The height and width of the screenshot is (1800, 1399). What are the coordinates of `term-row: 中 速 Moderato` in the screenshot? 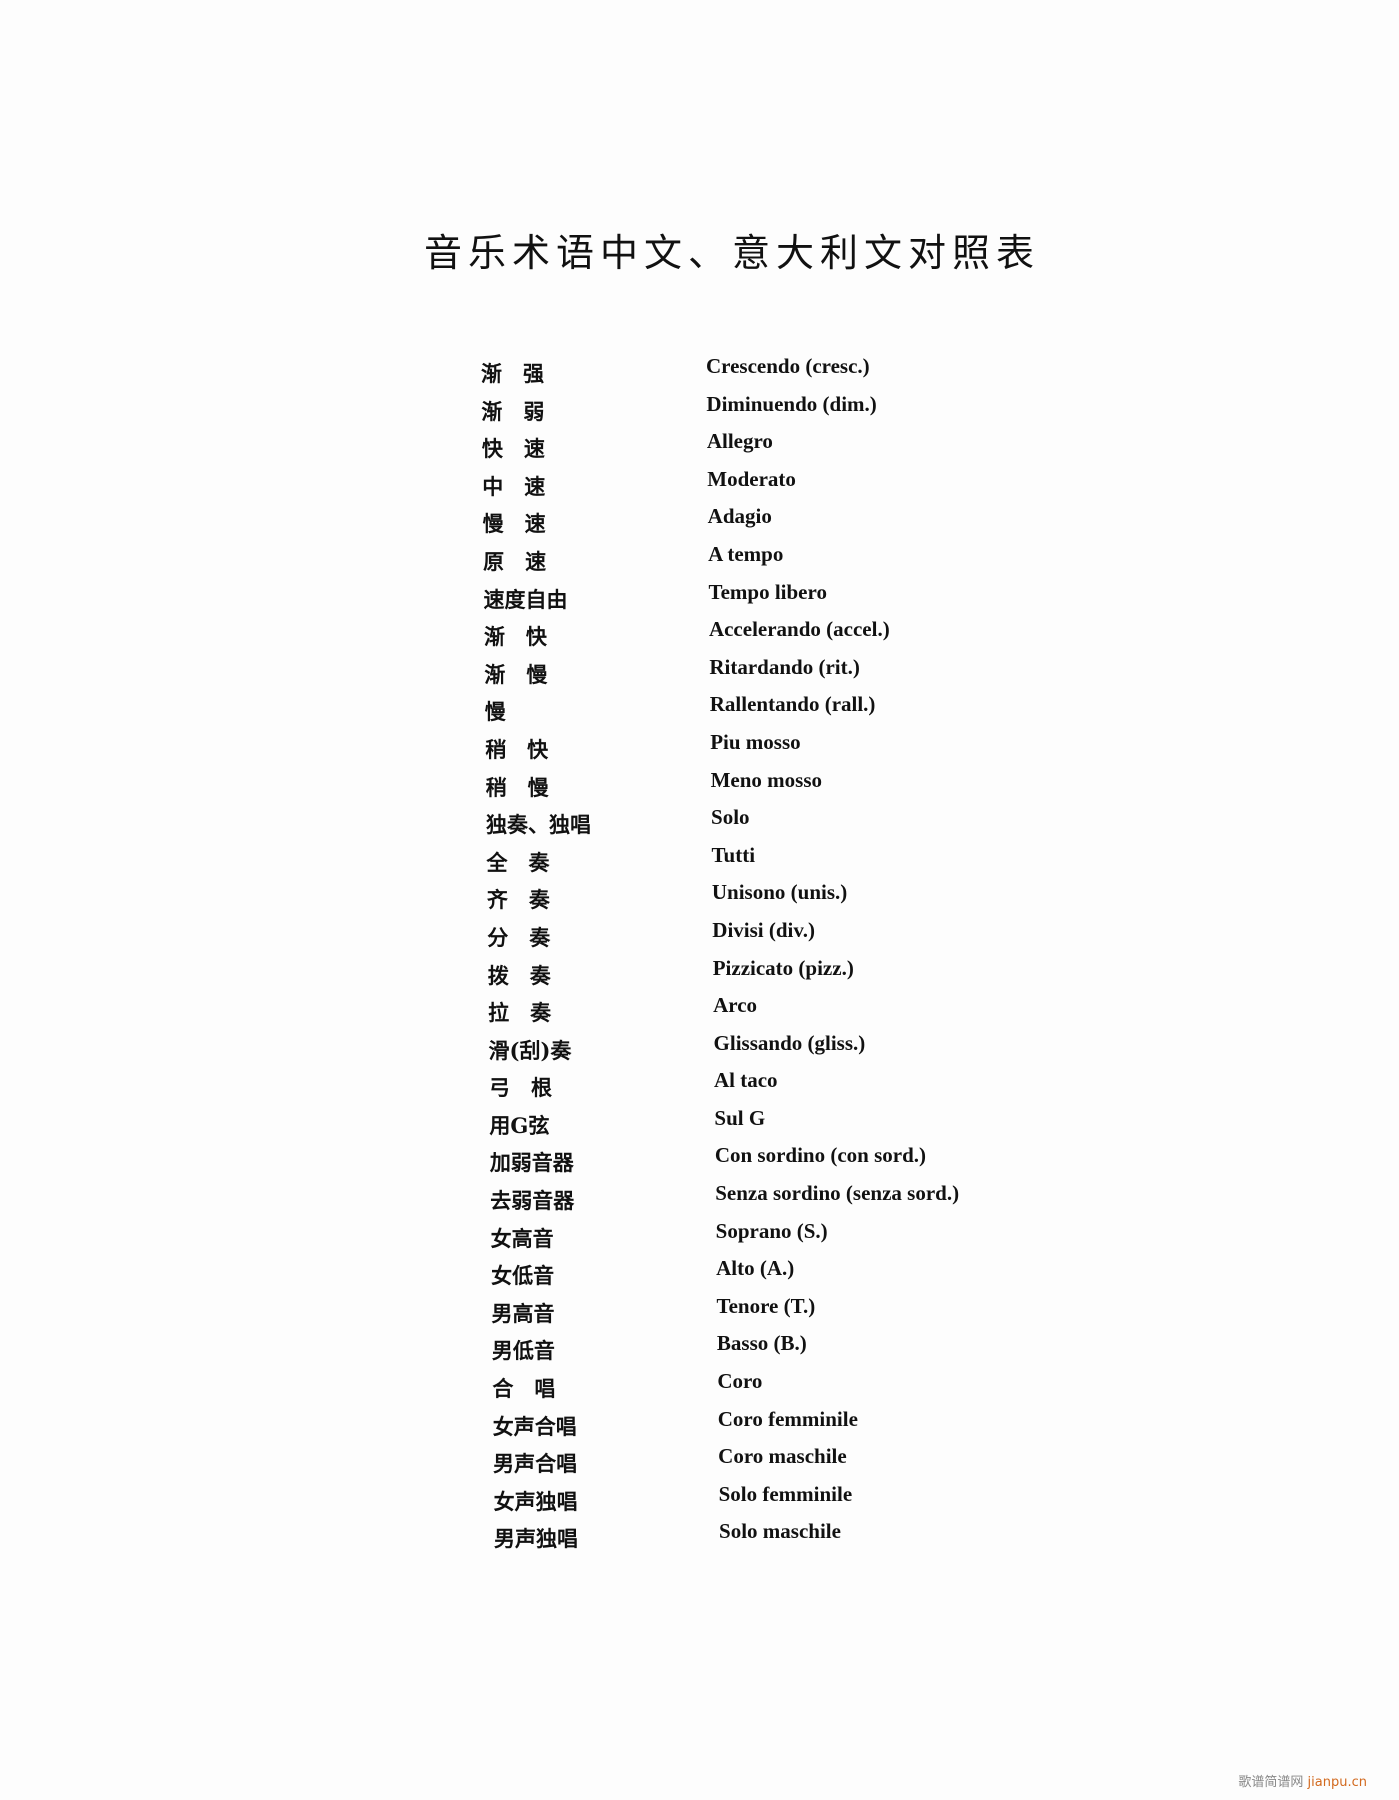 It's located at (699, 488).